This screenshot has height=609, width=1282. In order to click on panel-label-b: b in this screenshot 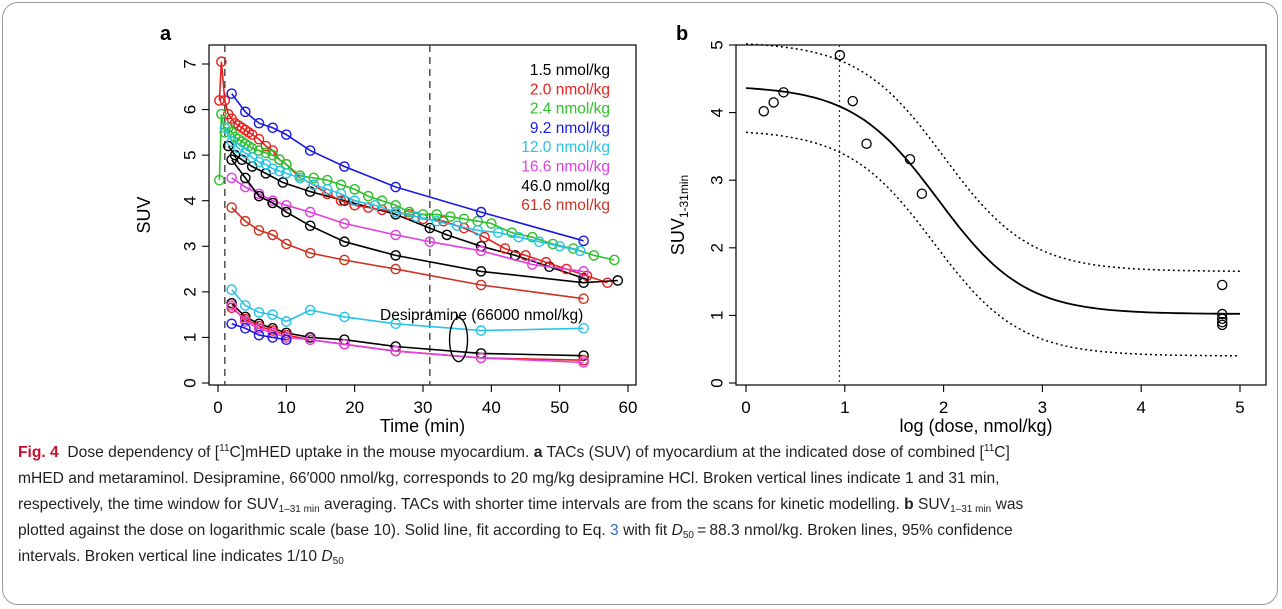, I will do `click(682, 34)`.